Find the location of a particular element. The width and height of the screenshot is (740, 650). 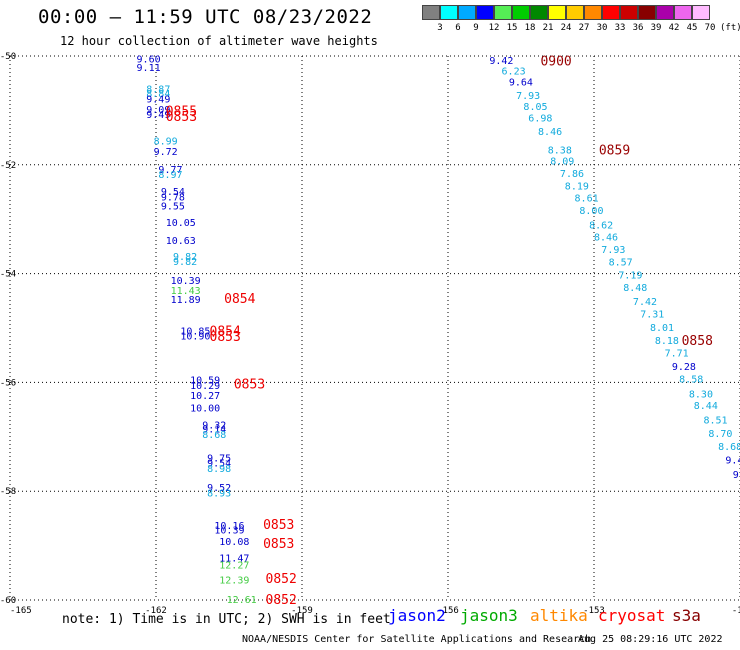

wave-height-label: 11.43 is located at coordinates (186, 291).